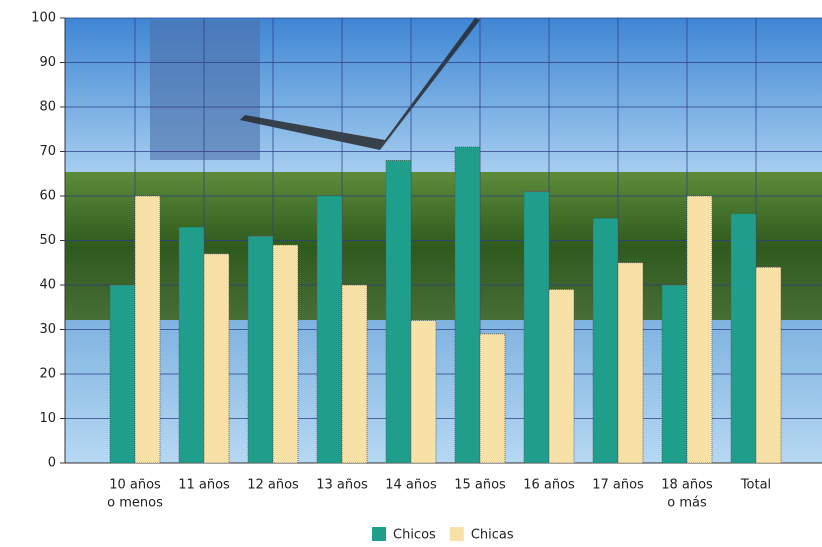 The width and height of the screenshot is (822, 547). I want to click on x-tick-label: 15 años, so click(480, 485).